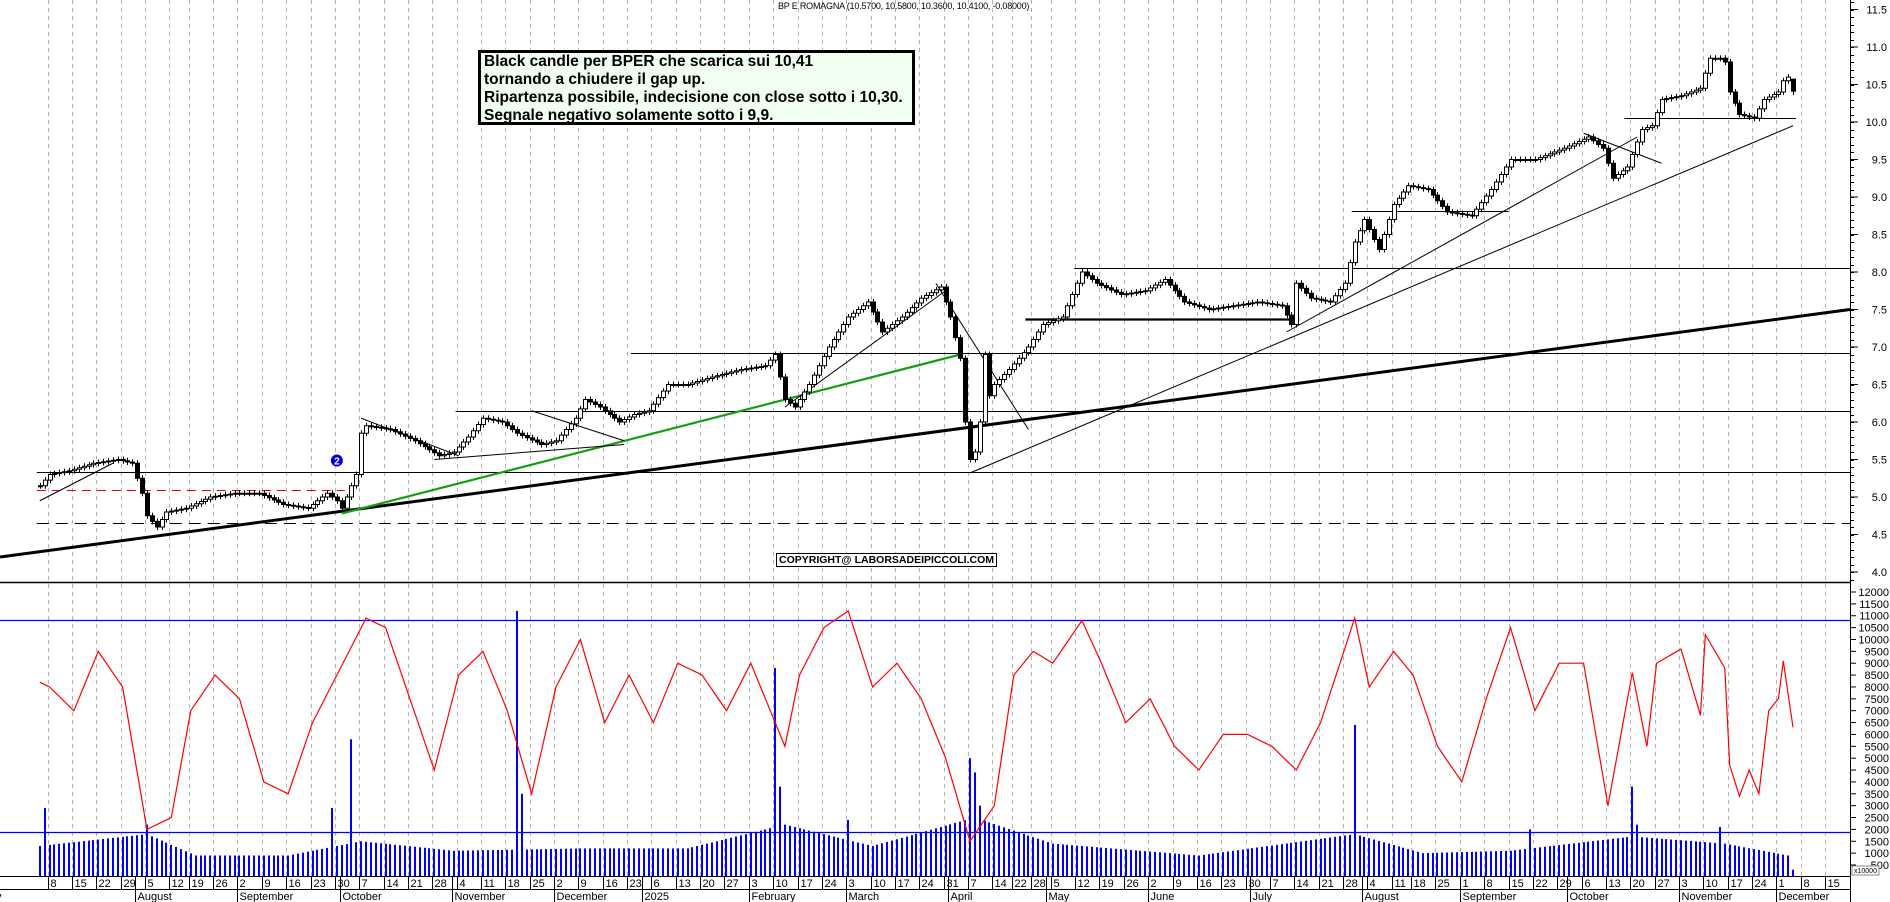 Image resolution: width=1890 pixels, height=902 pixels. What do you see at coordinates (268, 884) in the screenshot?
I see `date-tick-label: 9` at bounding box center [268, 884].